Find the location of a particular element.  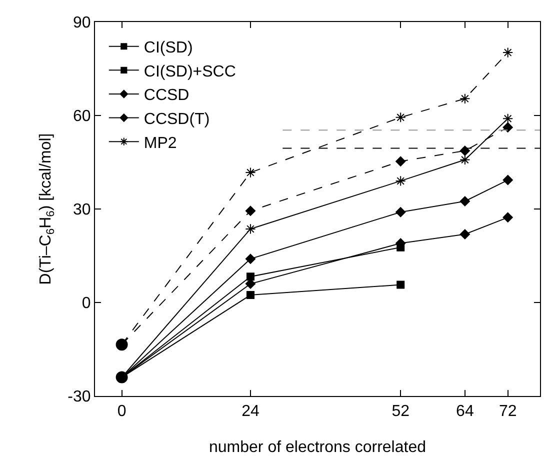

x-tick-label: 72 is located at coordinates (507, 411).